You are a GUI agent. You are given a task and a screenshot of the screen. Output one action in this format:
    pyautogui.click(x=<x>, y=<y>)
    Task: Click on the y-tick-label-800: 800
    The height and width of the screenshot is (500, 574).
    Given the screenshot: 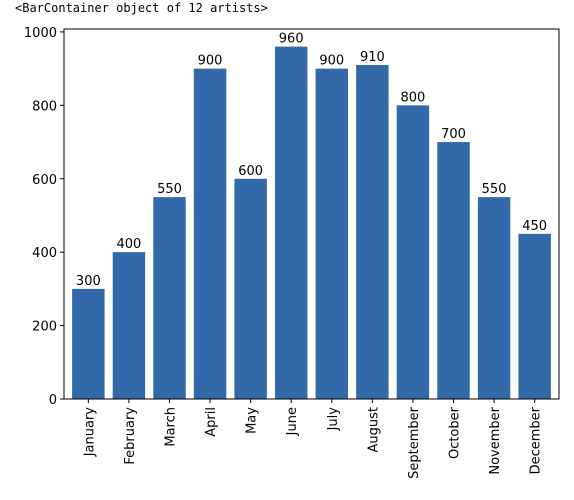 What is the action you would take?
    pyautogui.click(x=44, y=106)
    